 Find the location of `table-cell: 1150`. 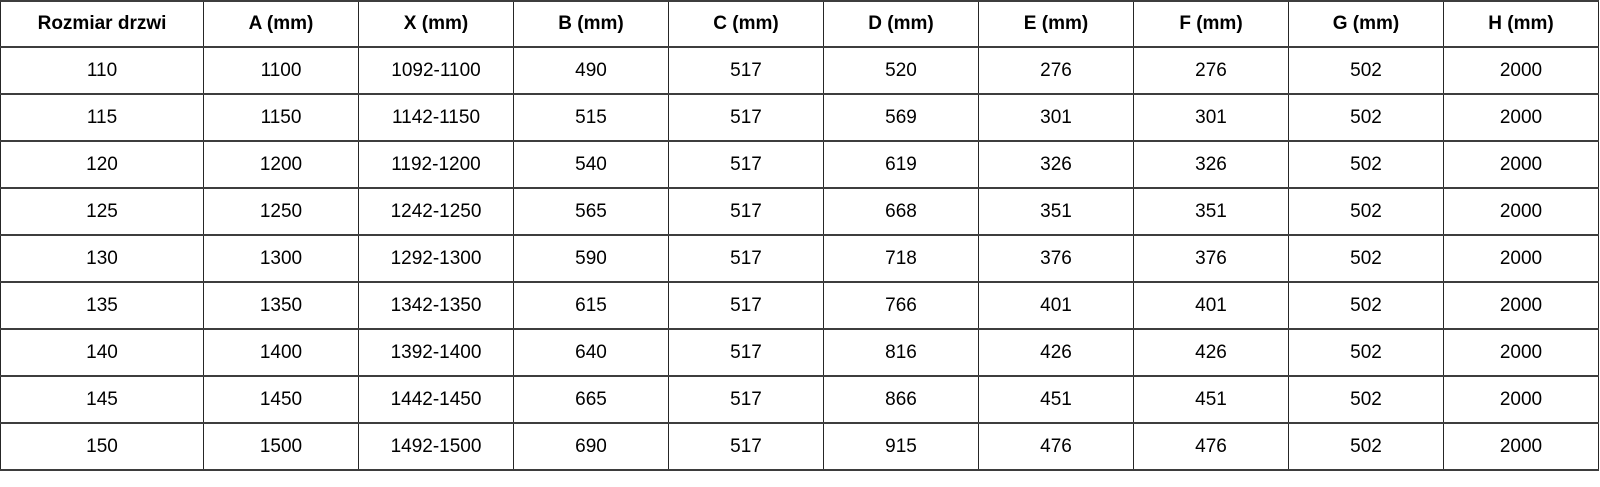

table-cell: 1150 is located at coordinates (281, 117).